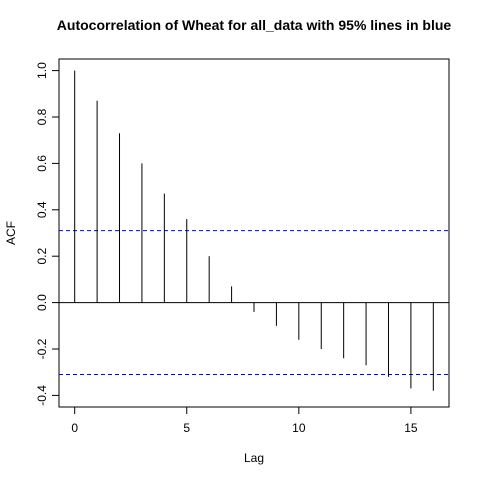 The image size is (480, 480). Describe the element at coordinates (42, 395) in the screenshot. I see `y-tick-label: -0.4` at that location.